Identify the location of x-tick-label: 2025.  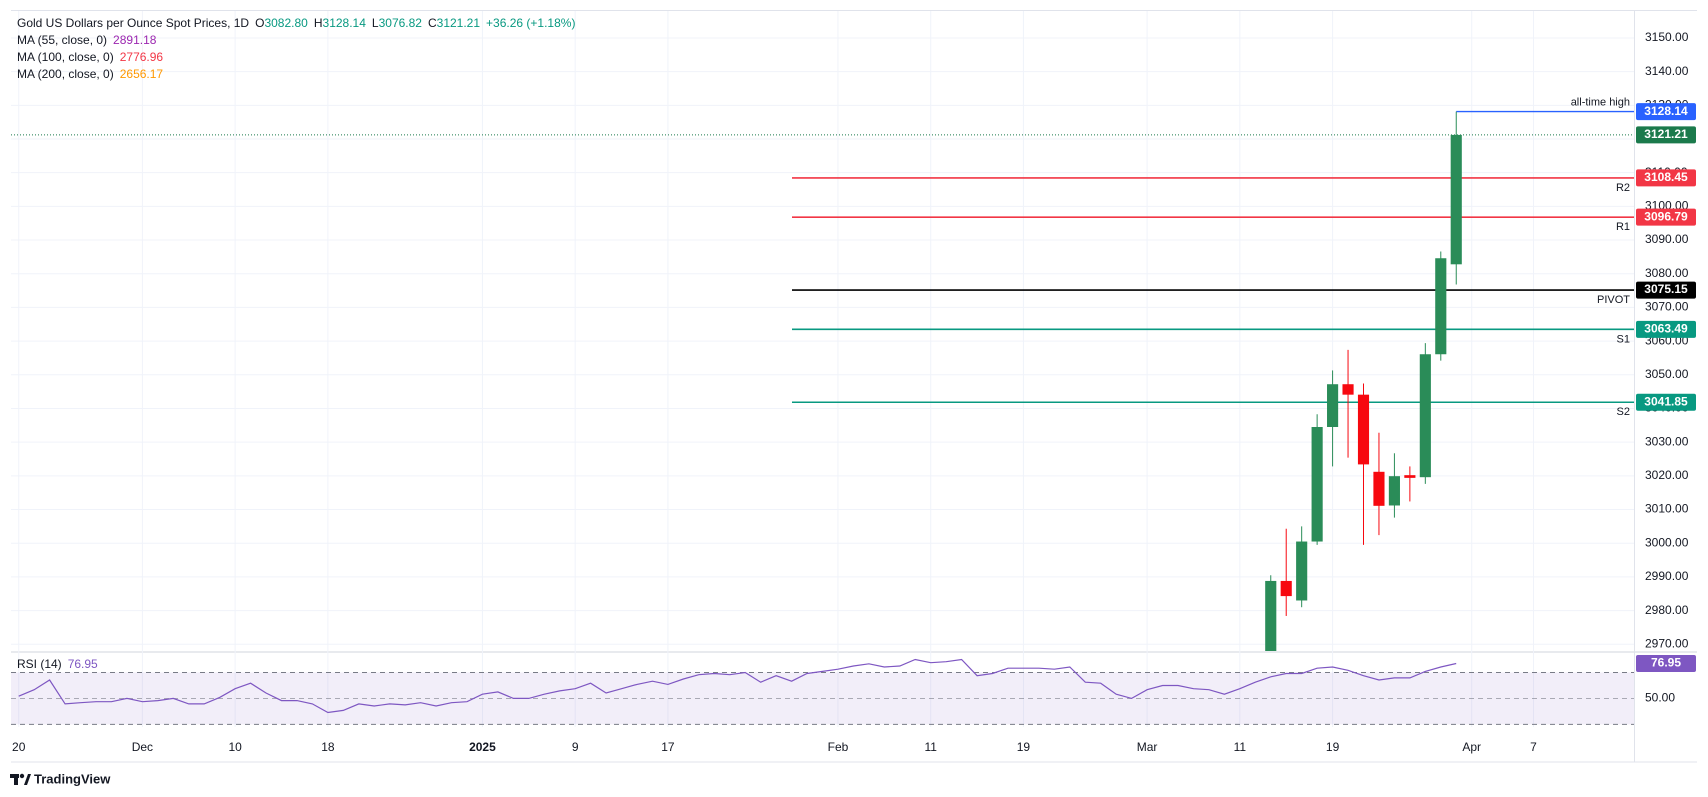
(482, 747).